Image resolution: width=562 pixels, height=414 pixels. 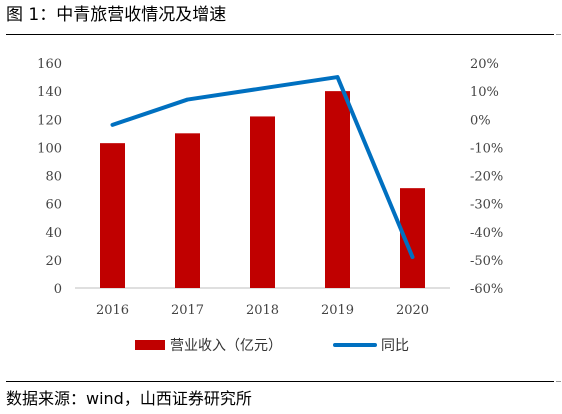 What do you see at coordinates (58, 289) in the screenshot?
I see `y-left-tick-label: 0` at bounding box center [58, 289].